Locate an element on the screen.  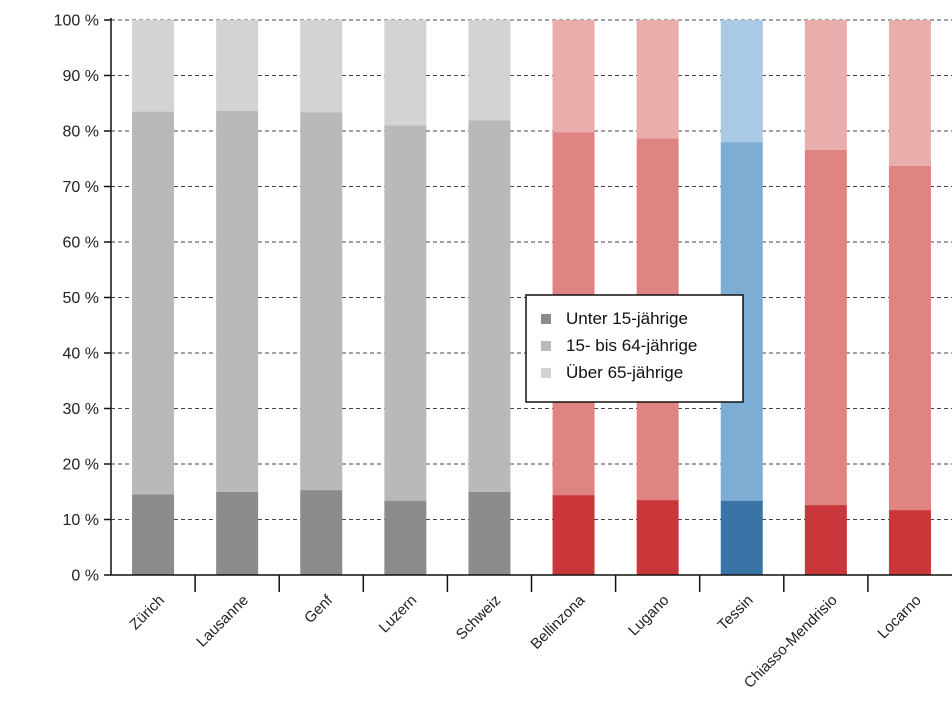
y-tick-label: 20 % is located at coordinates (81, 465).